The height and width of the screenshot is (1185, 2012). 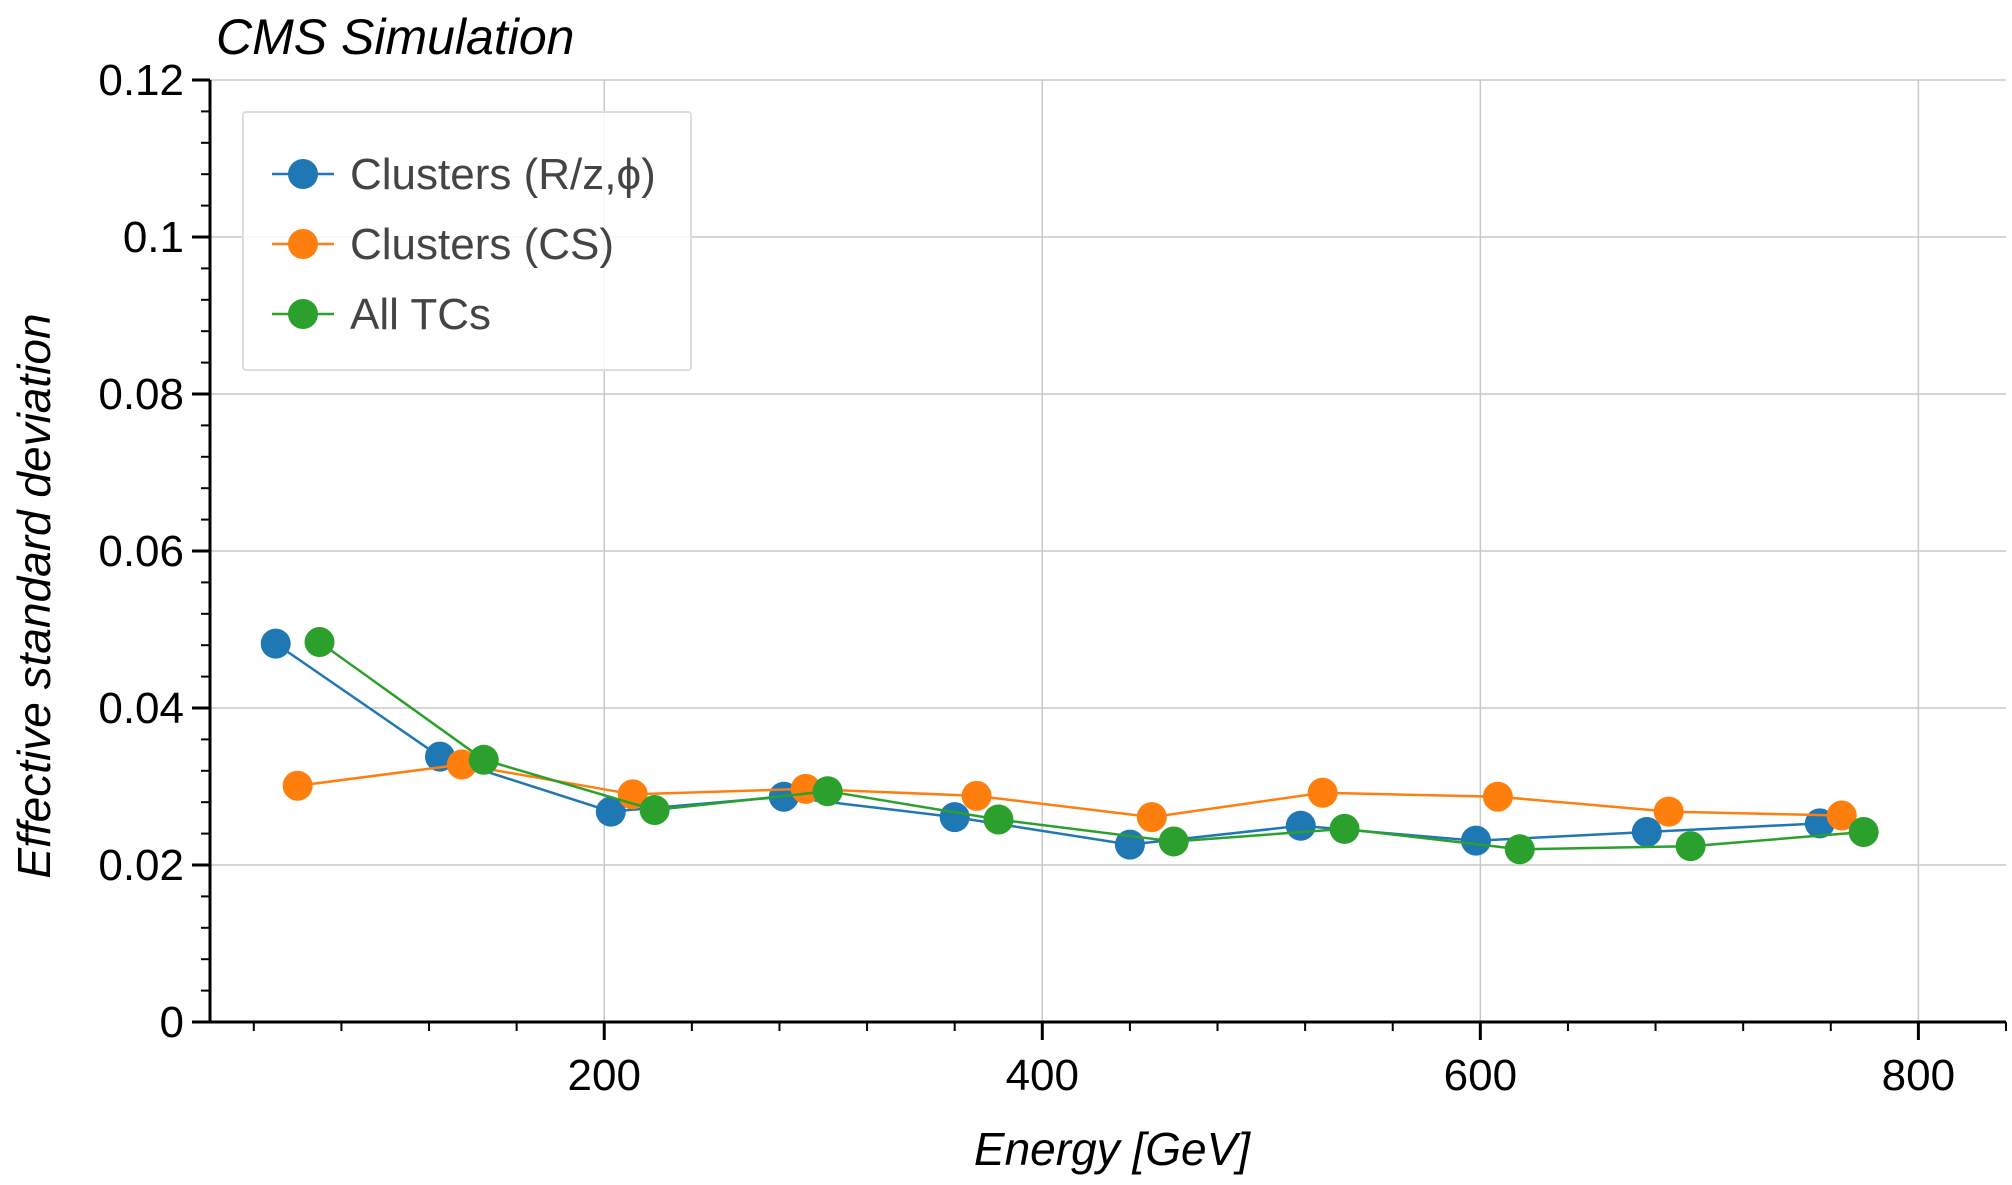 I want to click on x-tick-label: 800, so click(x=1918, y=1075).